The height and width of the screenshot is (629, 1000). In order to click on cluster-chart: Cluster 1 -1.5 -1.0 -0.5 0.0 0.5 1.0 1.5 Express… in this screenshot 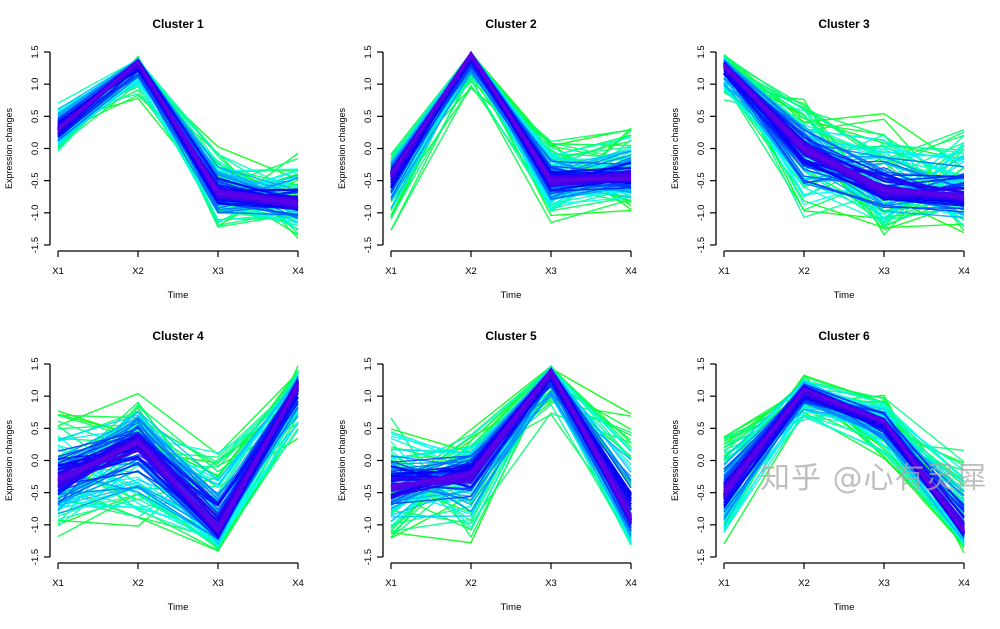, I will do `click(154, 159)`.